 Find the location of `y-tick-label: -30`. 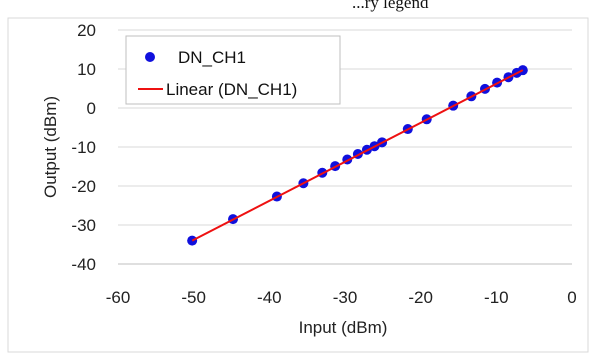

y-tick-label: -30 is located at coordinates (83, 225).